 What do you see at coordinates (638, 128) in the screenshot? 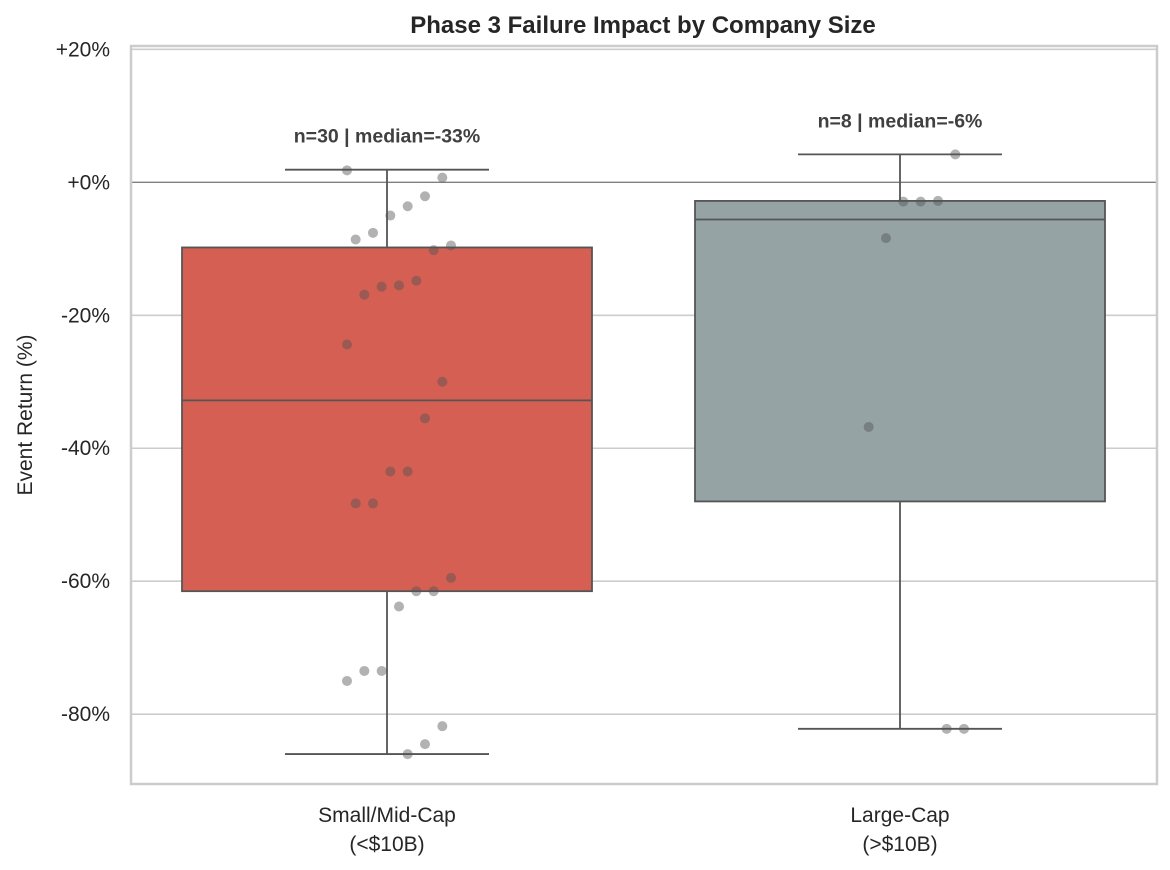
I see `annotations: n=30 | median=-33% n=8 | median=-6%` at bounding box center [638, 128].